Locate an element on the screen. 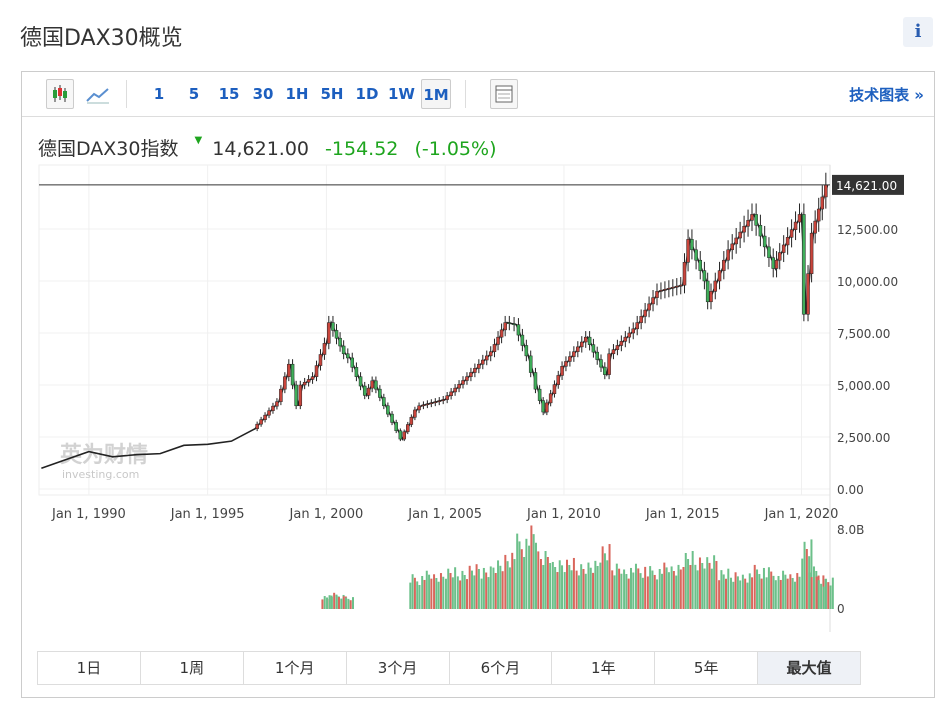  info-icon: i is located at coordinates (918, 32).